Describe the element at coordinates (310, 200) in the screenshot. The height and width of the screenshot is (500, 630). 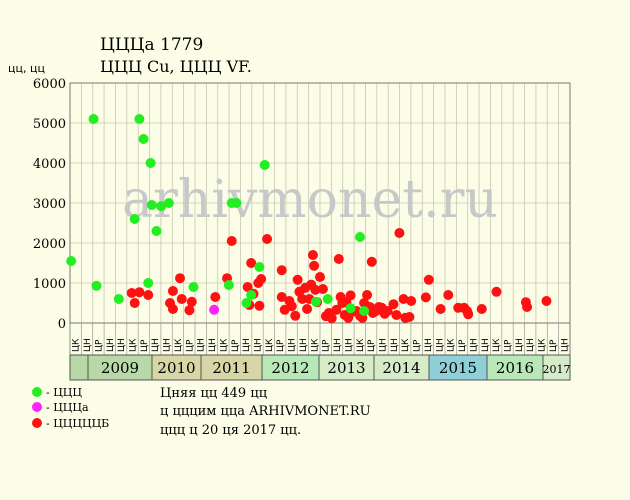
I see `watermark: arhivmonet.ru` at that location.